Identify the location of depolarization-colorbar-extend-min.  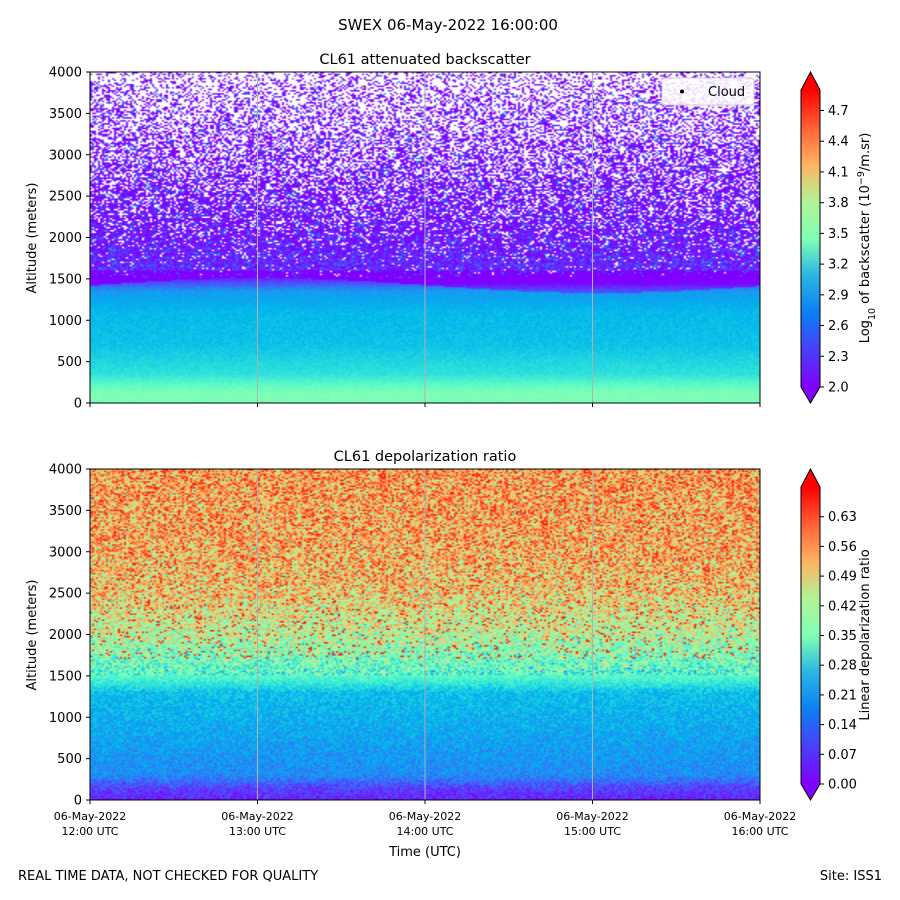
(810, 792).